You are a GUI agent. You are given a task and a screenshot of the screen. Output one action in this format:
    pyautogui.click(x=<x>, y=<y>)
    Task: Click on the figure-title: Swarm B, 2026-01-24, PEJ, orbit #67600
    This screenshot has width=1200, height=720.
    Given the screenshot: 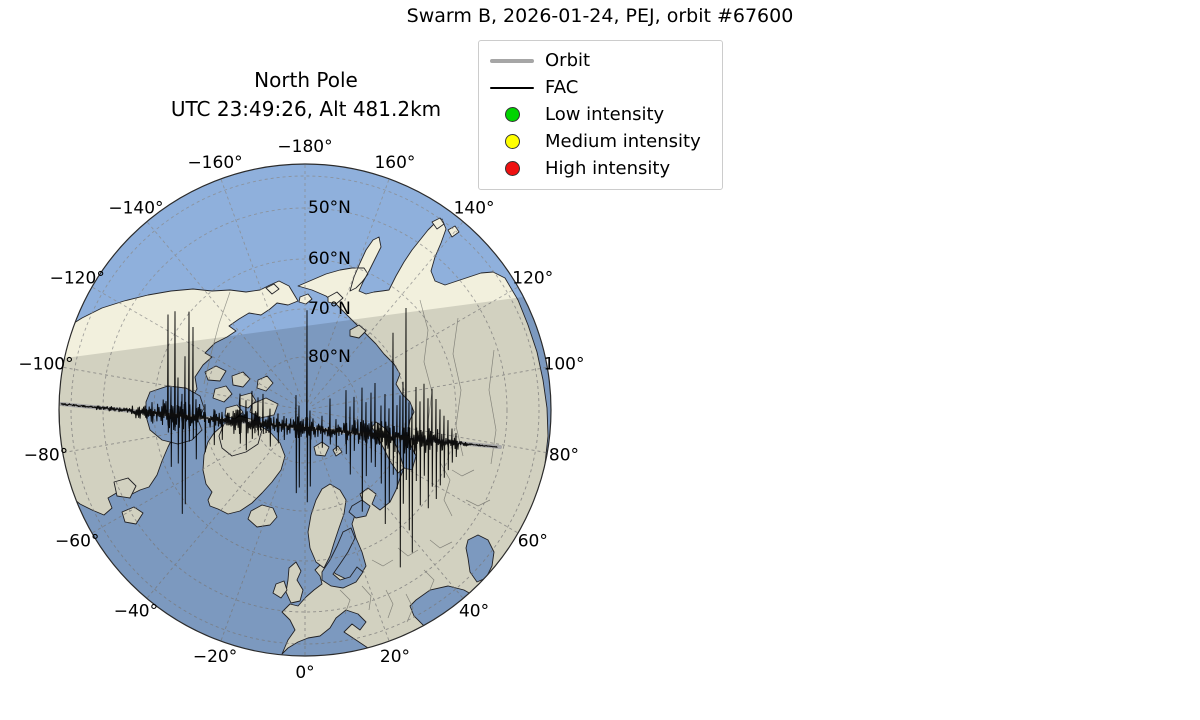 What is the action you would take?
    pyautogui.click(x=600, y=16)
    